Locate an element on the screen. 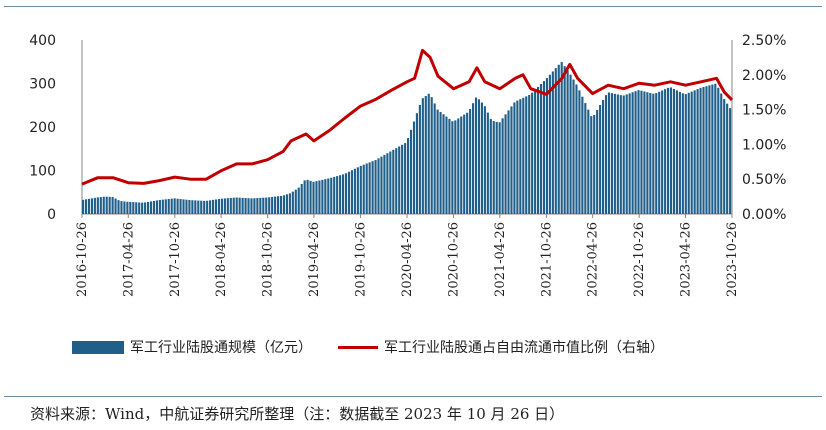 The height and width of the screenshot is (430, 826). bottom-rule is located at coordinates (413, 396).